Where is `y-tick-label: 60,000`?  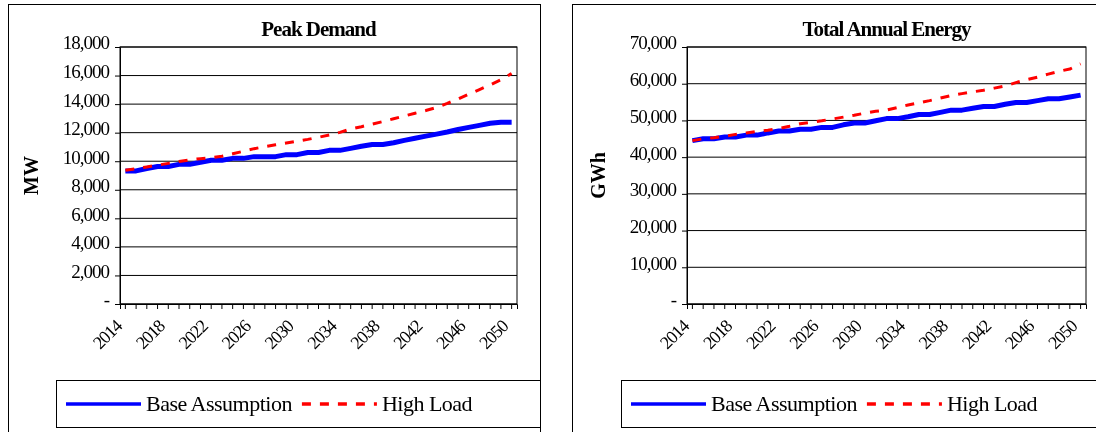
y-tick-label: 60,000 is located at coordinates (653, 80).